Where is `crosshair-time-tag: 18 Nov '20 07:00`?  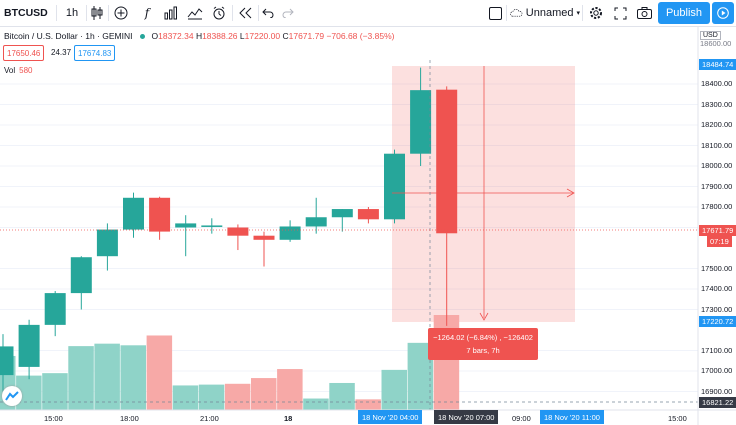 crosshair-time-tag: 18 Nov '20 07:00 is located at coordinates (466, 417).